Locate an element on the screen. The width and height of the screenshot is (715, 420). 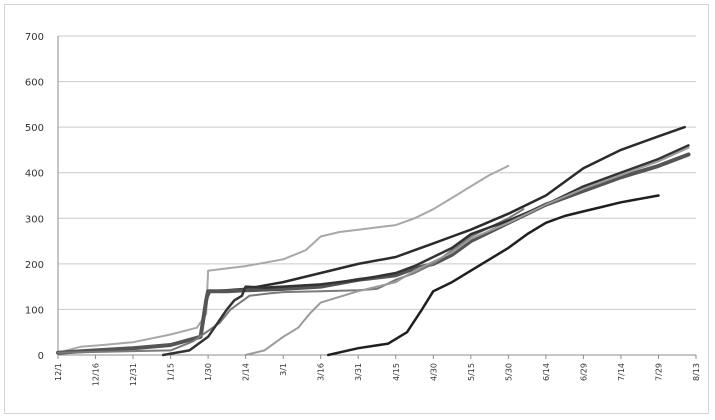
y-tick-label: 0 is located at coordinates (41, 356).